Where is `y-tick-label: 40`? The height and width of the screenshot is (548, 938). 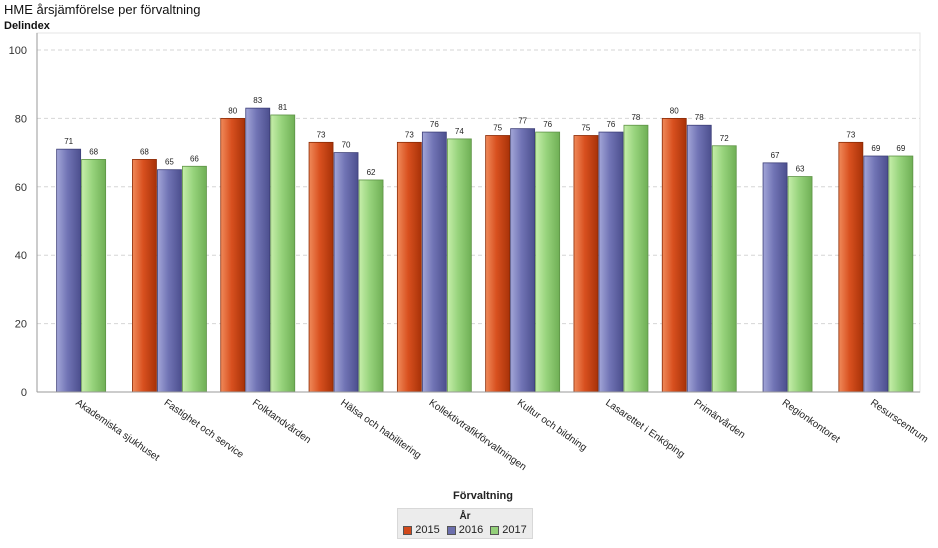
y-tick-label: 40 is located at coordinates (21, 256).